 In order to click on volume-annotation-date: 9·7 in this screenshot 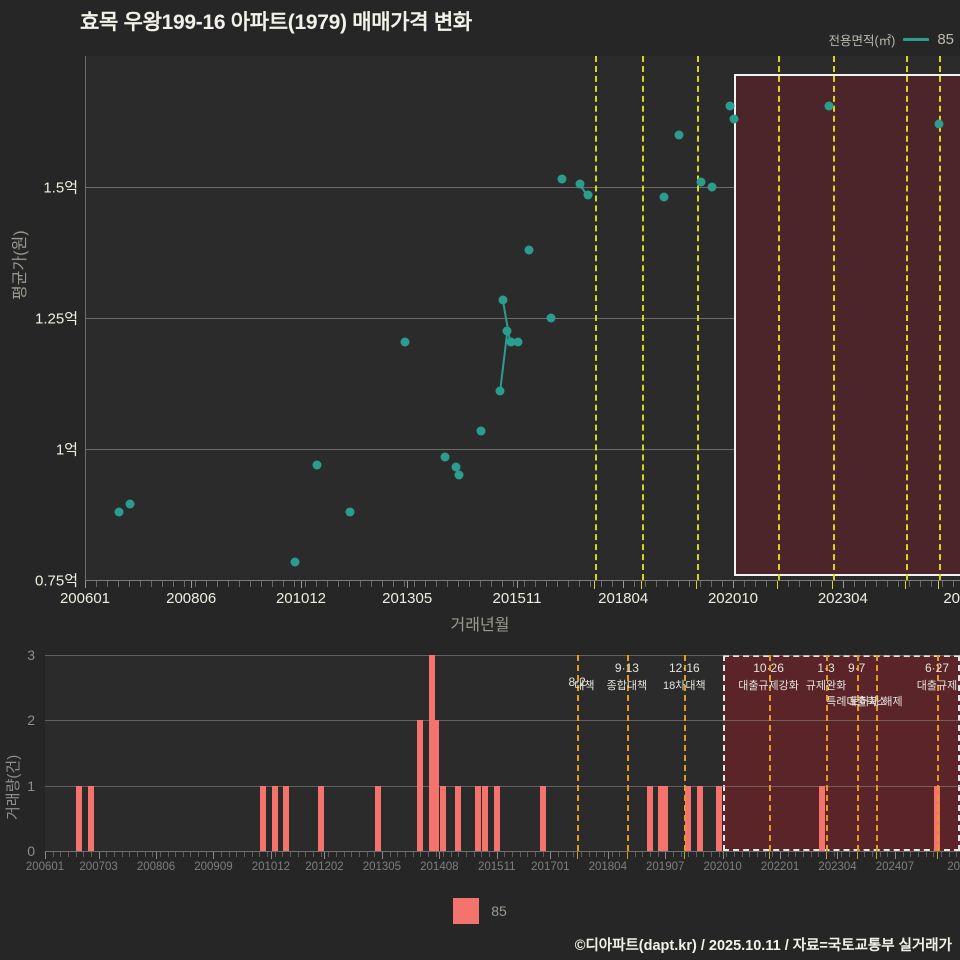, I will do `click(856, 668)`.